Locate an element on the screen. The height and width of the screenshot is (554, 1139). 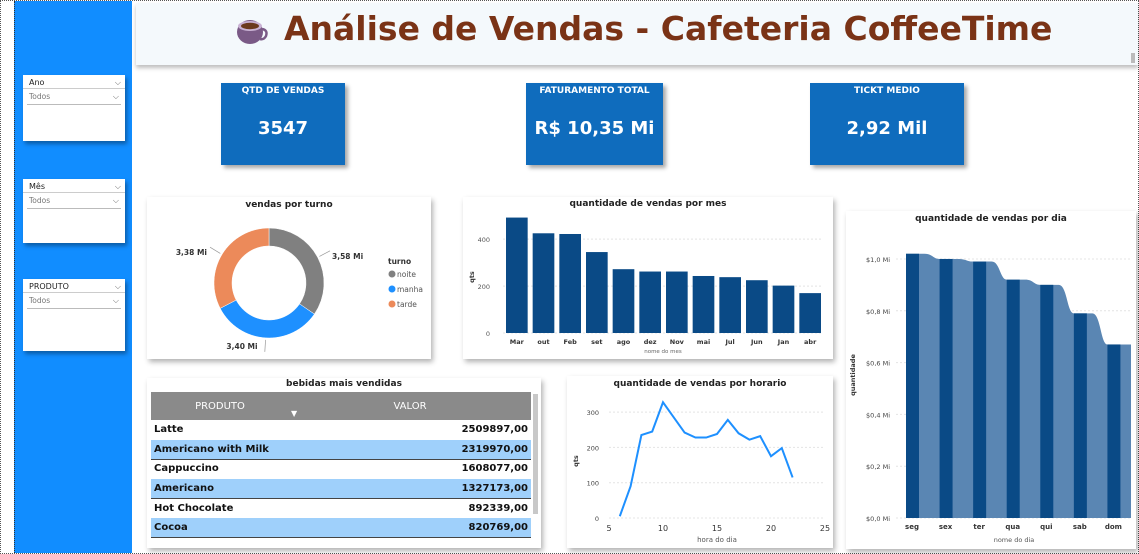
slicer-ano: Ano ⌵ Todos ⌵ is located at coordinates (74, 108).